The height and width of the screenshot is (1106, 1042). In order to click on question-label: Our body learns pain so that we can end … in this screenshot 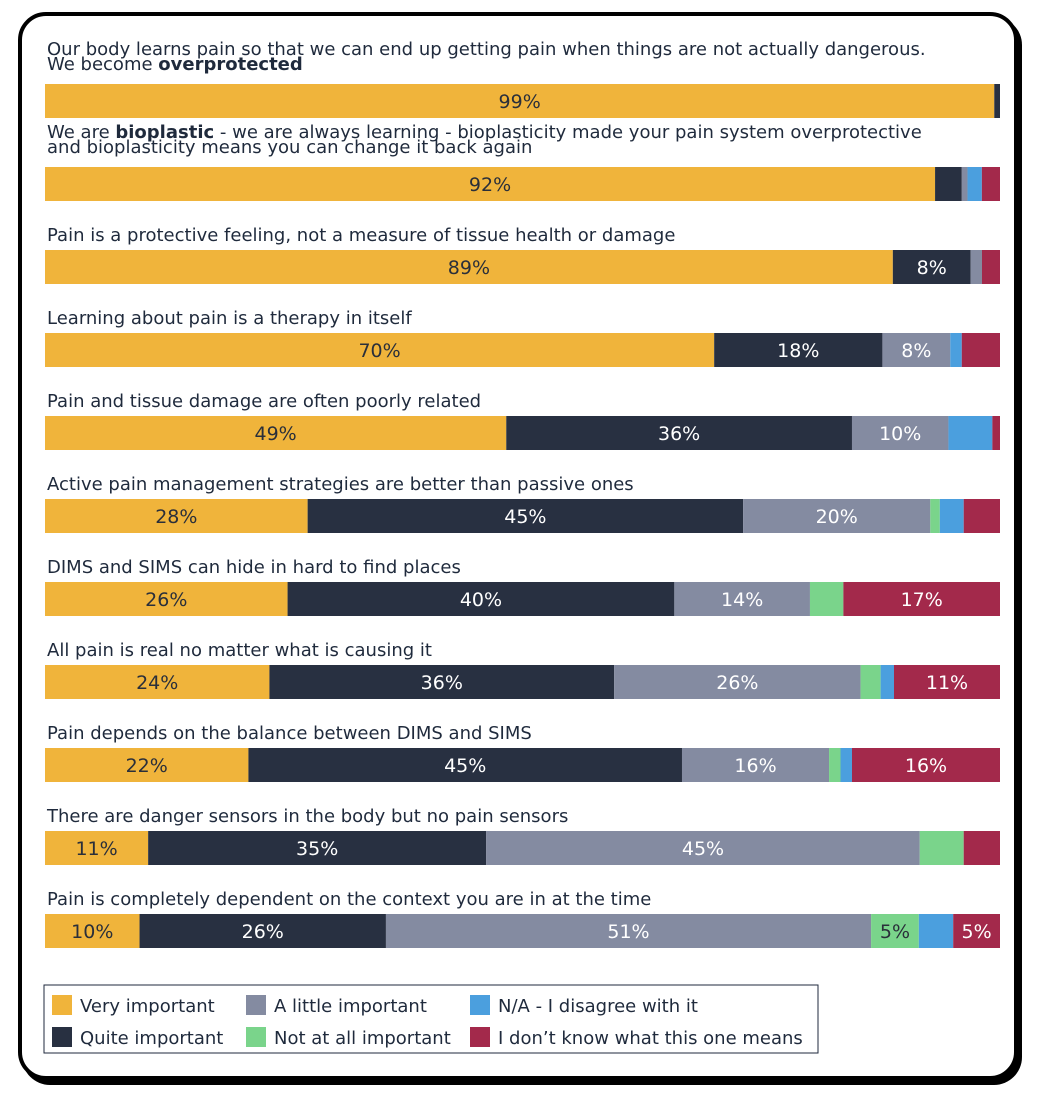, I will do `click(486, 49)`.